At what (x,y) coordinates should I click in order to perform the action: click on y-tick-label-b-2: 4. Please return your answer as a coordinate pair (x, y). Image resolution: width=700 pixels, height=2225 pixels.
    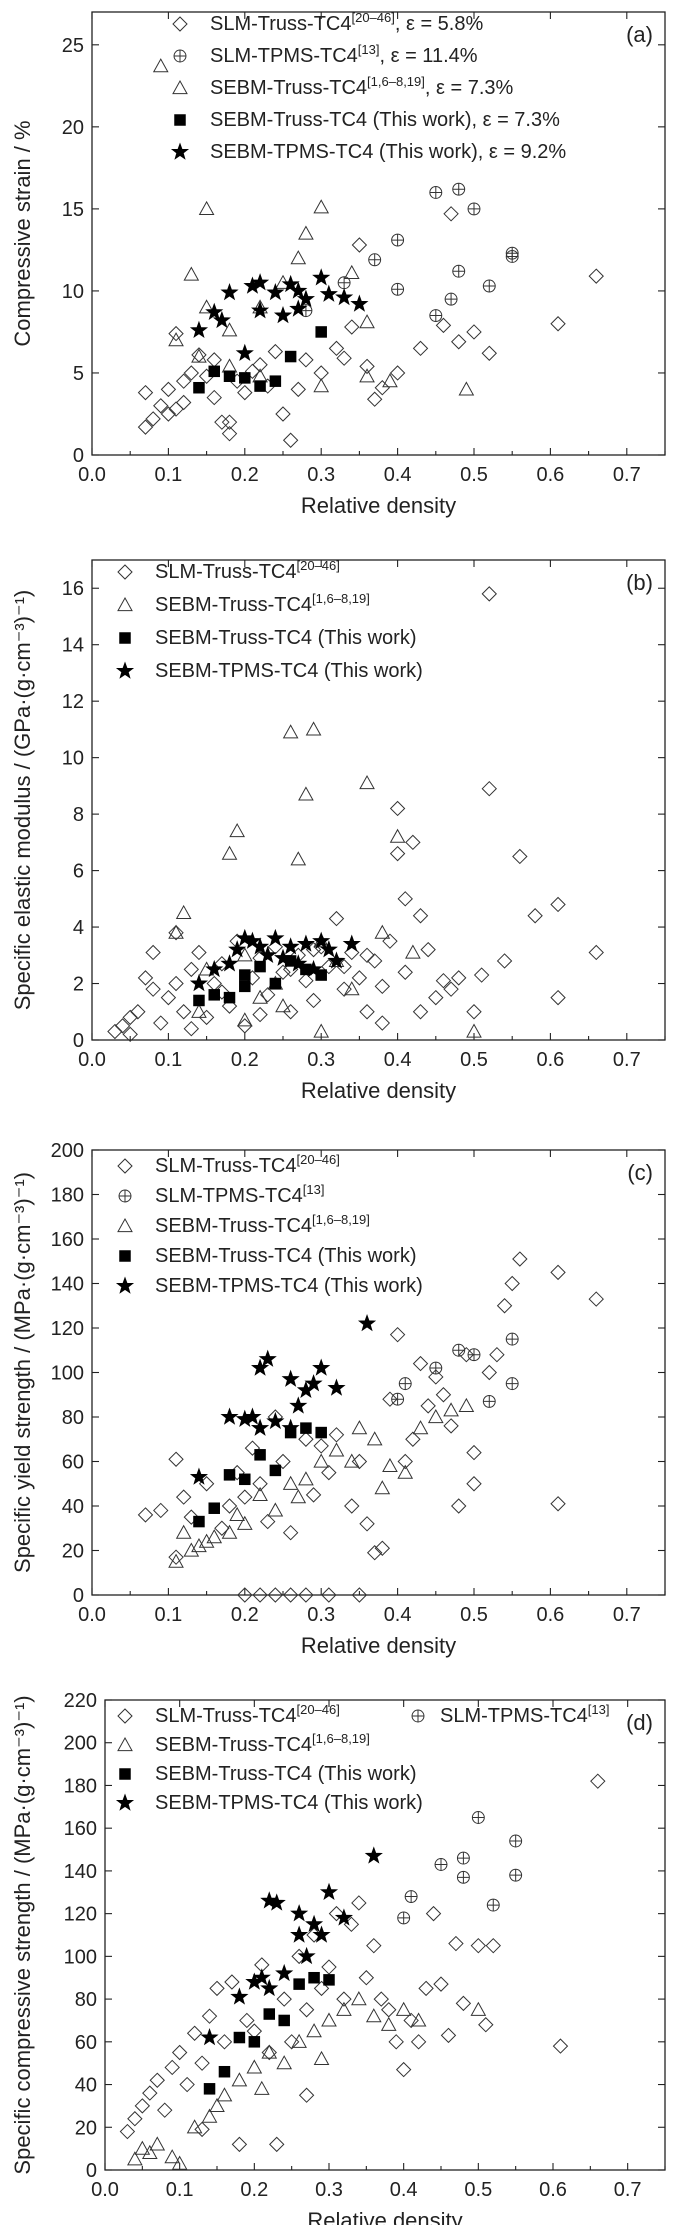
    Looking at the image, I should click on (78, 928).